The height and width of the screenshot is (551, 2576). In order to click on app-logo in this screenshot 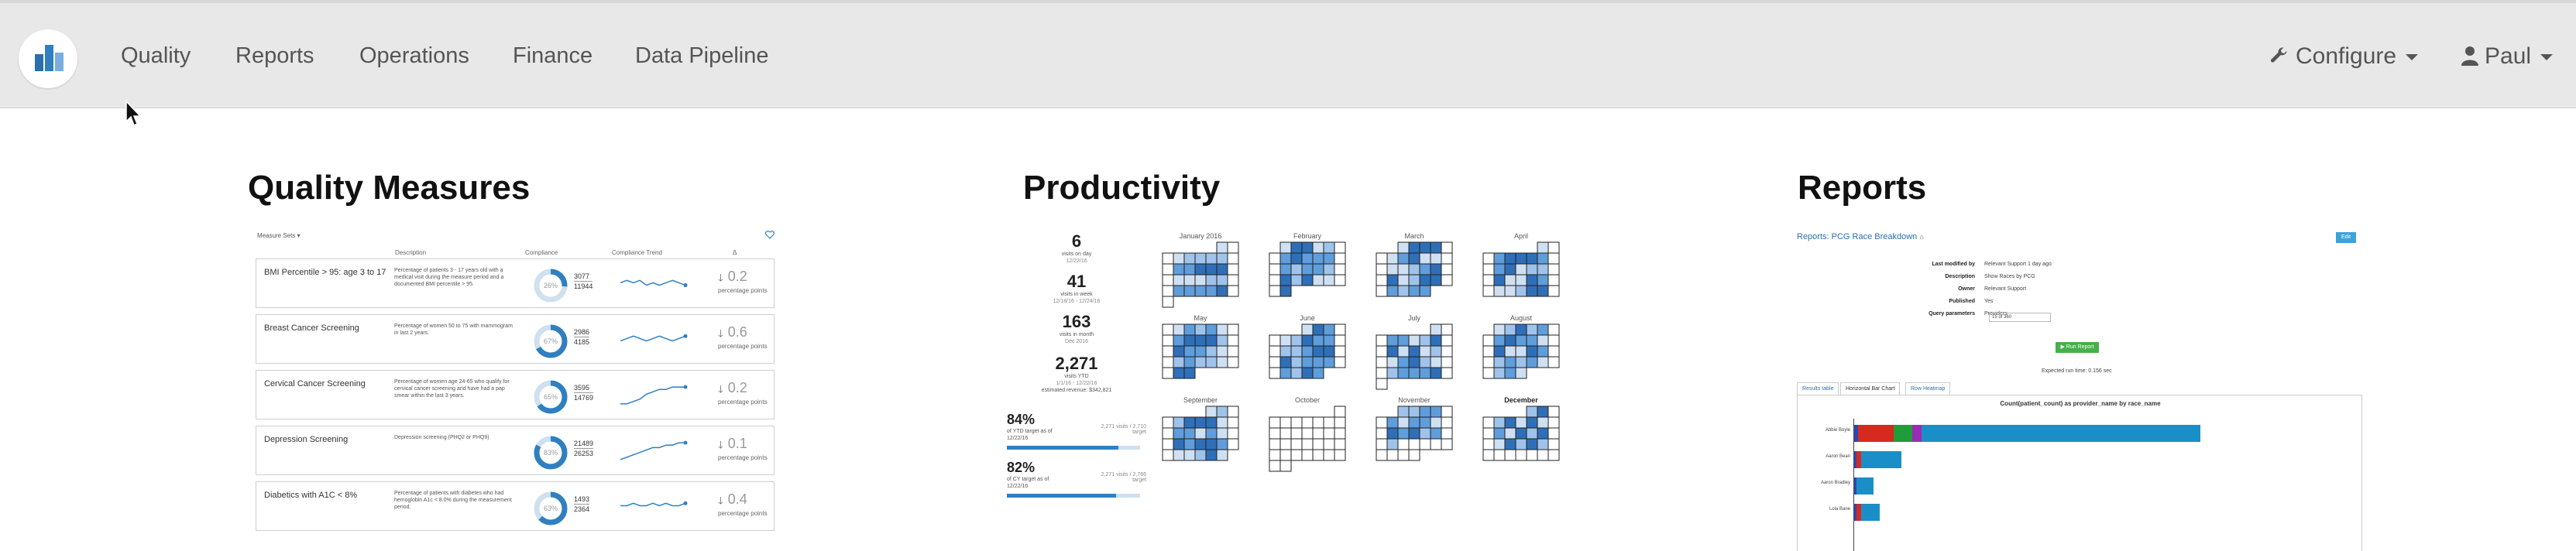, I will do `click(48, 59)`.